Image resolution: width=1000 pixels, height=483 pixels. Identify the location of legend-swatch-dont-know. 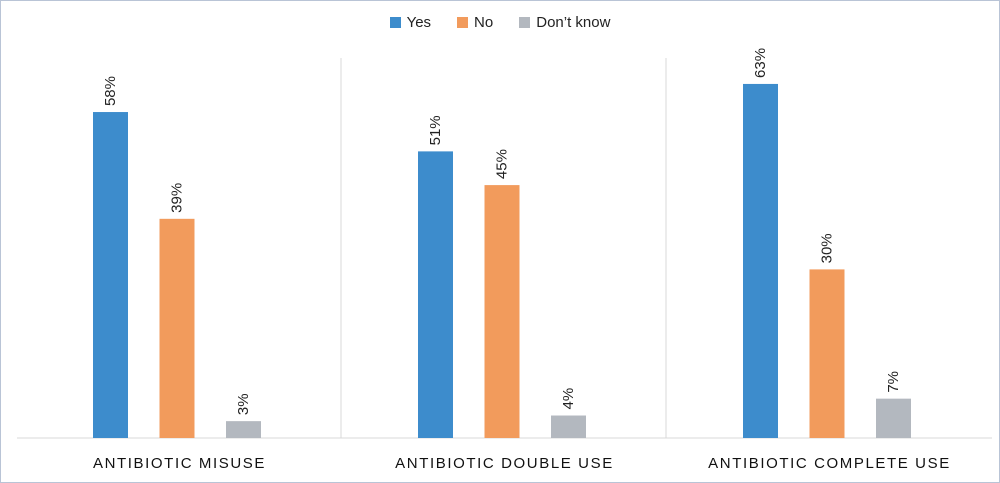
(525, 22).